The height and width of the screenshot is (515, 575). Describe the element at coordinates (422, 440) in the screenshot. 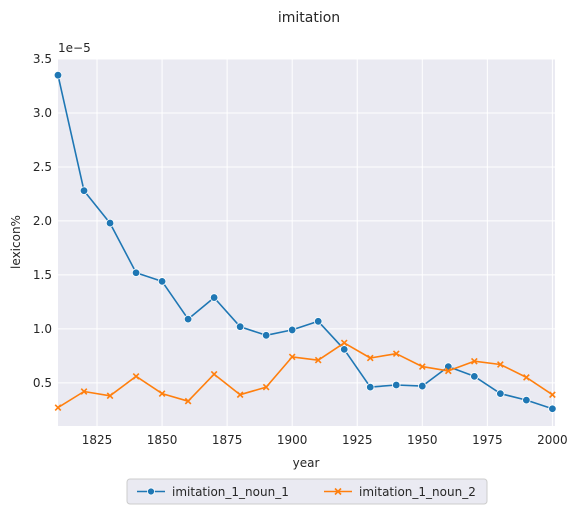

I see `x-tick-label: 1950` at that location.